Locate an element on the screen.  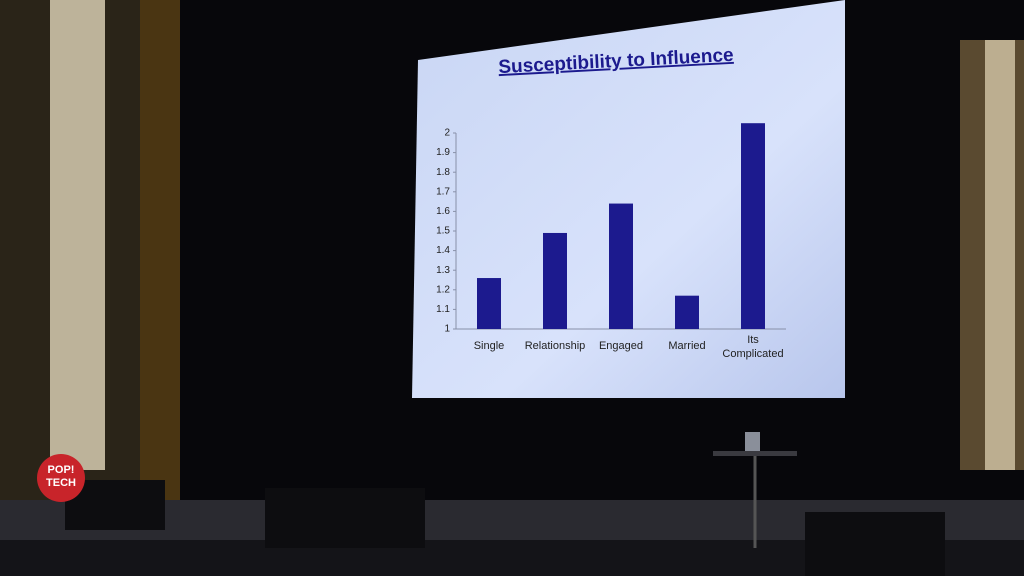
x-tick-label: Married is located at coordinates (686, 346).